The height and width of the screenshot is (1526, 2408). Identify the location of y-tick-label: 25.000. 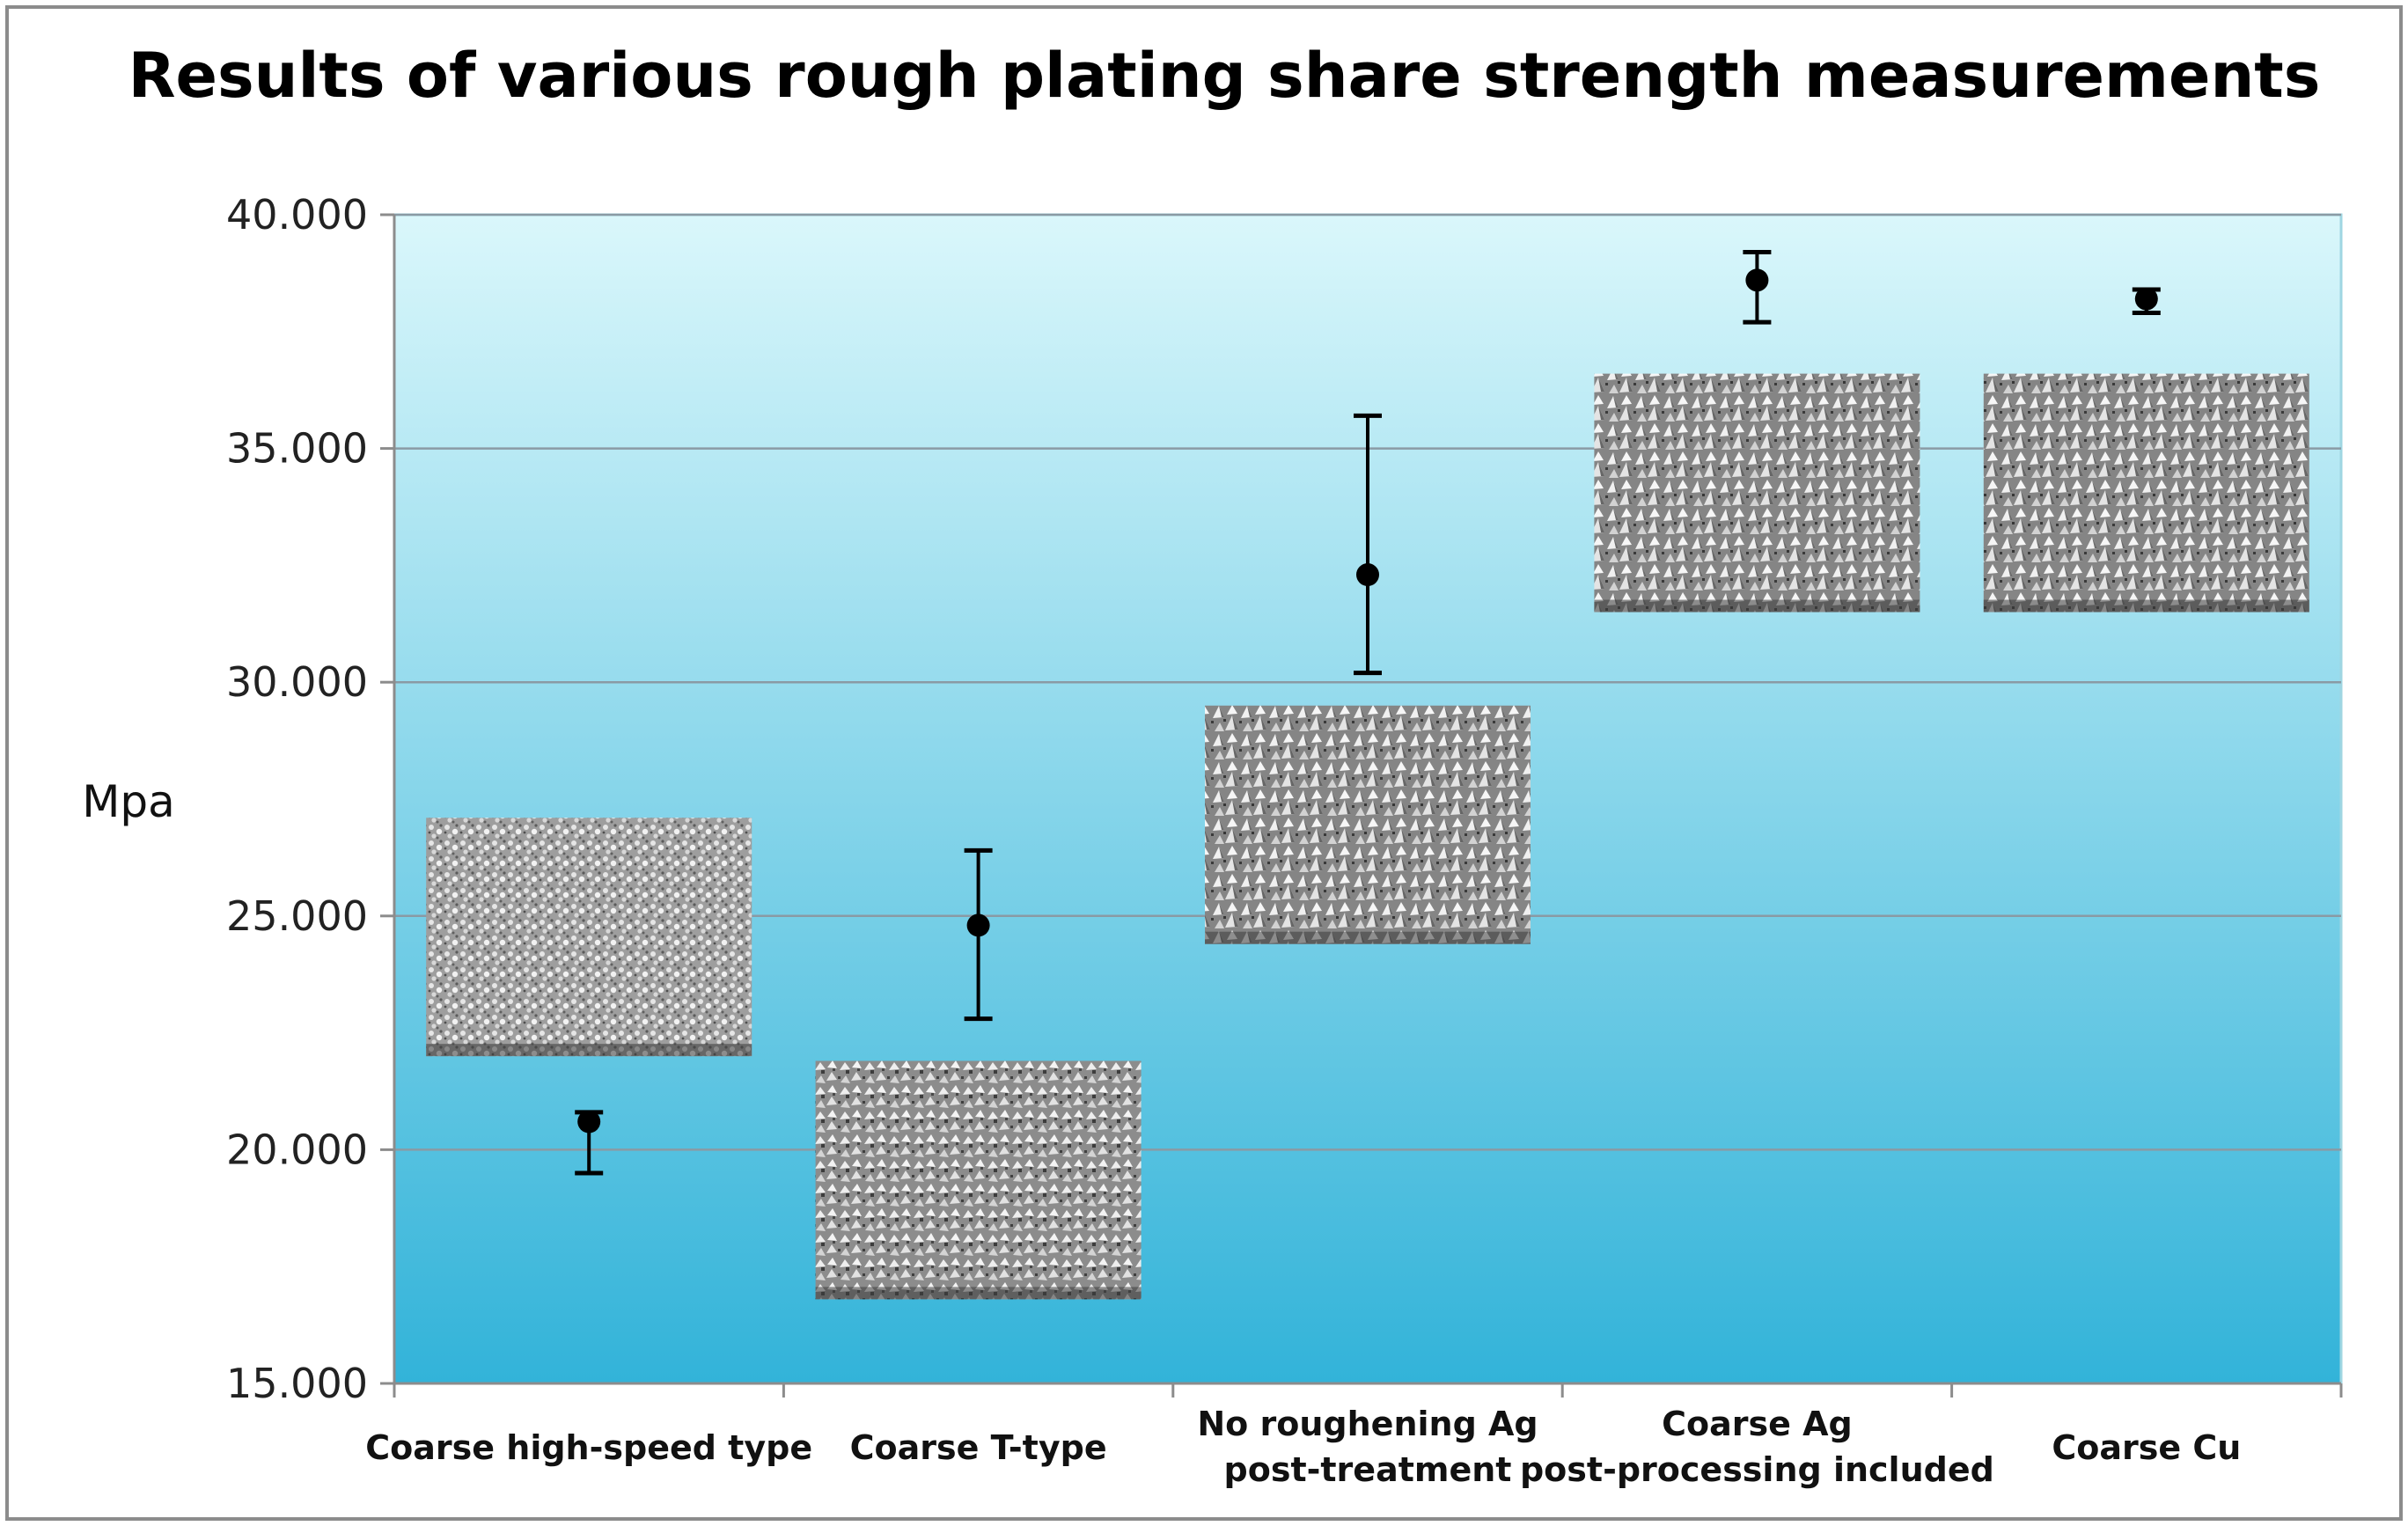
(297, 916).